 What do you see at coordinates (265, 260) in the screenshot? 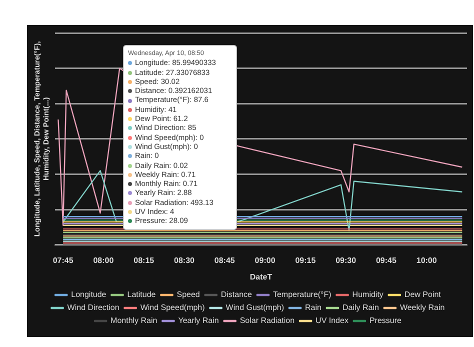
I see `x-tick-label: 09:00` at bounding box center [265, 260].